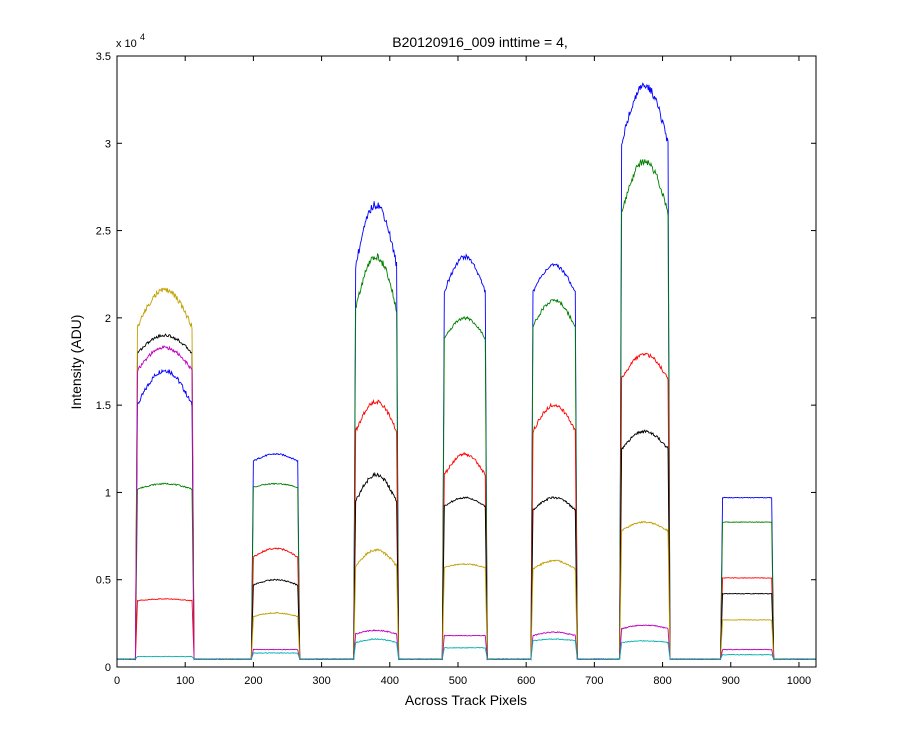 The image size is (900, 750). I want to click on series-line, so click(466, 649).